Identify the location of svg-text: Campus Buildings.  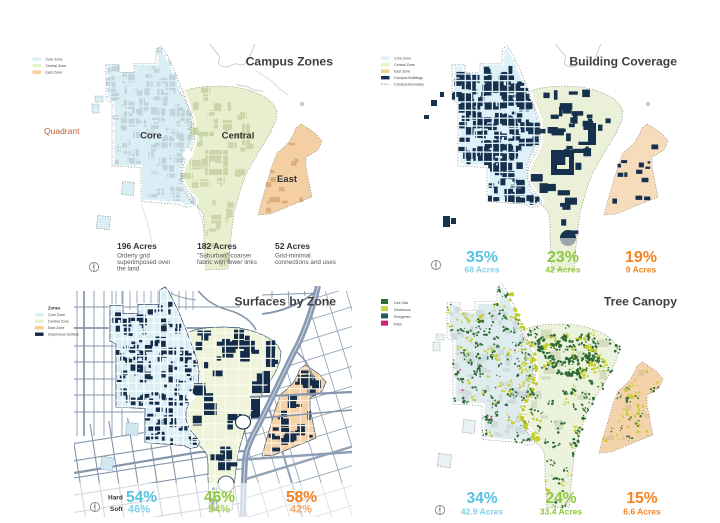
(408, 78).